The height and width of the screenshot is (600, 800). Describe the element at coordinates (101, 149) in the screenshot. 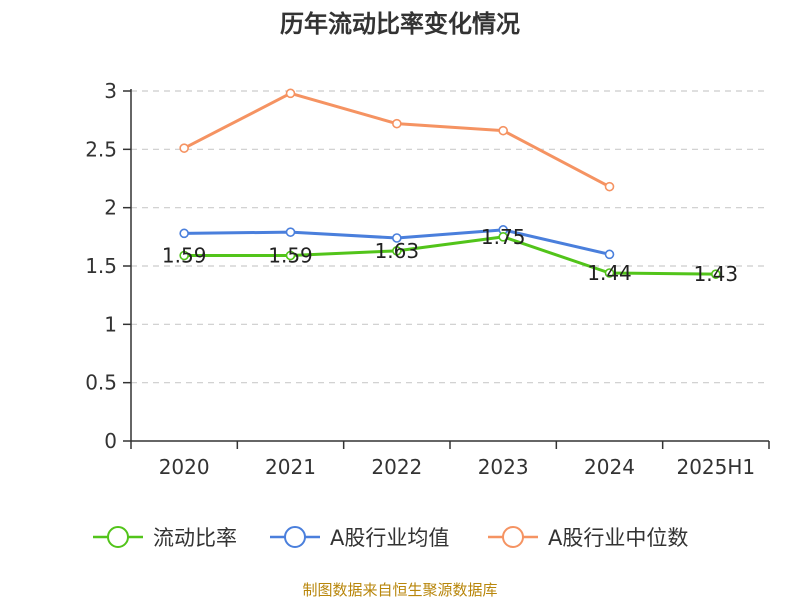

I see `y-tick-label: 2.5` at that location.